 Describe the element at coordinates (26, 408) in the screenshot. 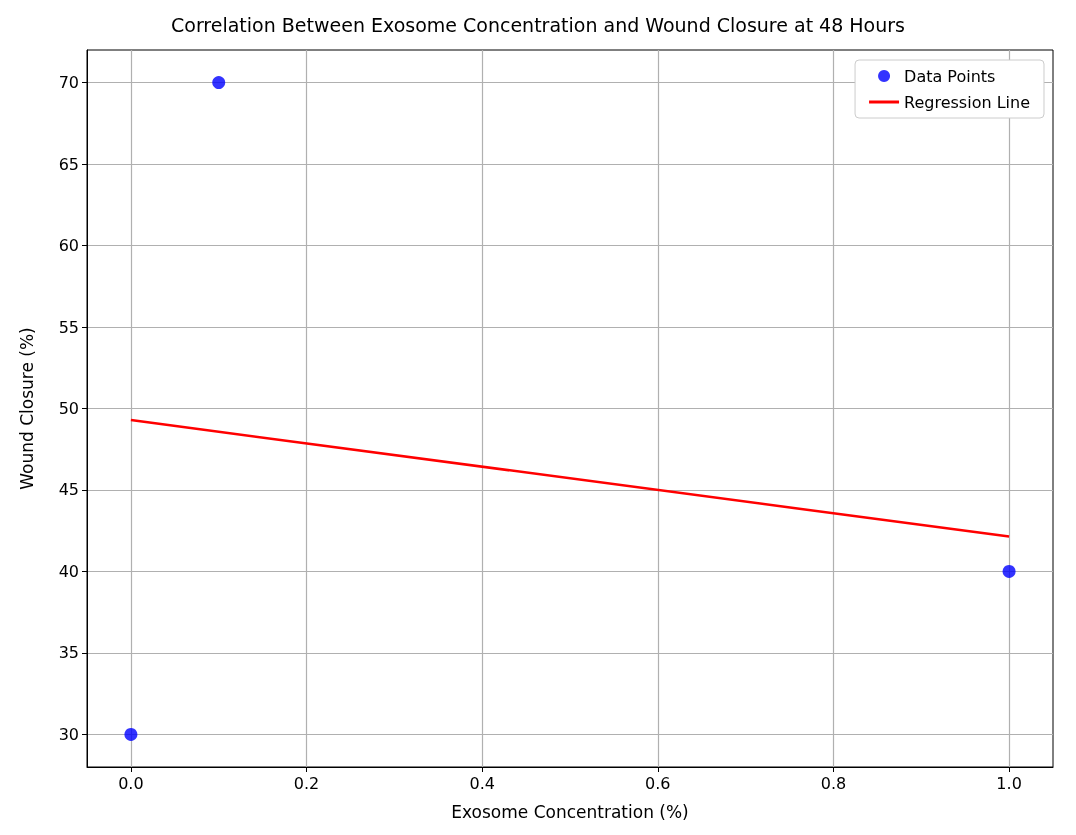

I see `y-axis-title: Wound Closure (%)` at that location.